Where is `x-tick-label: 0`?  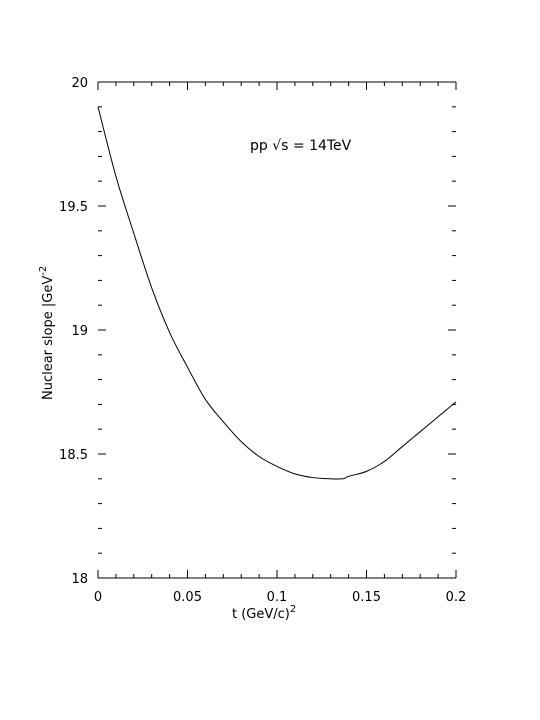 x-tick-label: 0 is located at coordinates (98, 597).